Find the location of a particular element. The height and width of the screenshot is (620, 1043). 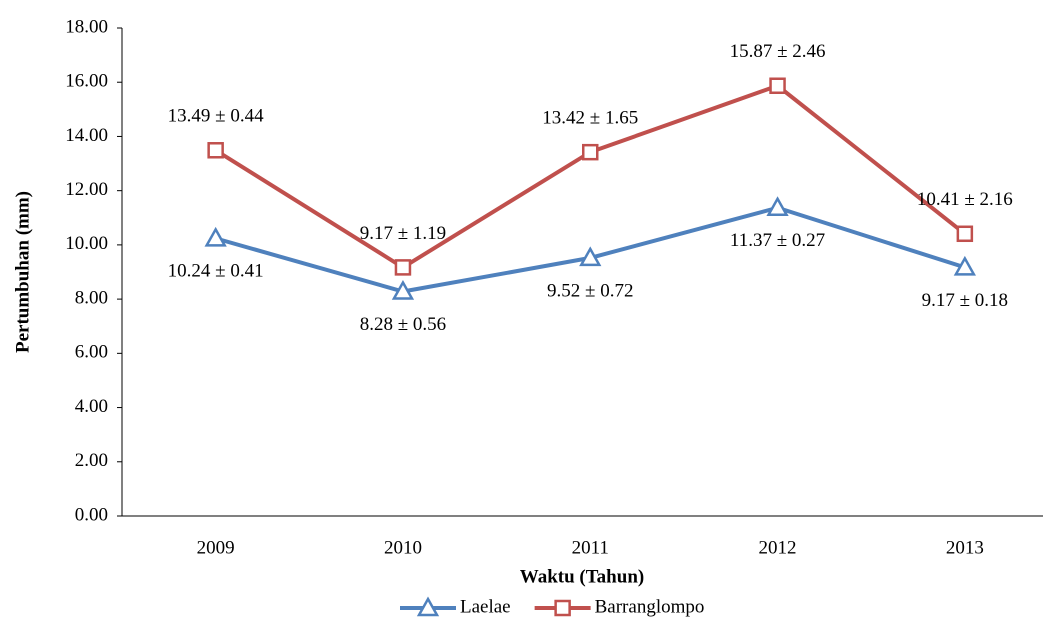

legend-label: Laelae is located at coordinates (485, 606).